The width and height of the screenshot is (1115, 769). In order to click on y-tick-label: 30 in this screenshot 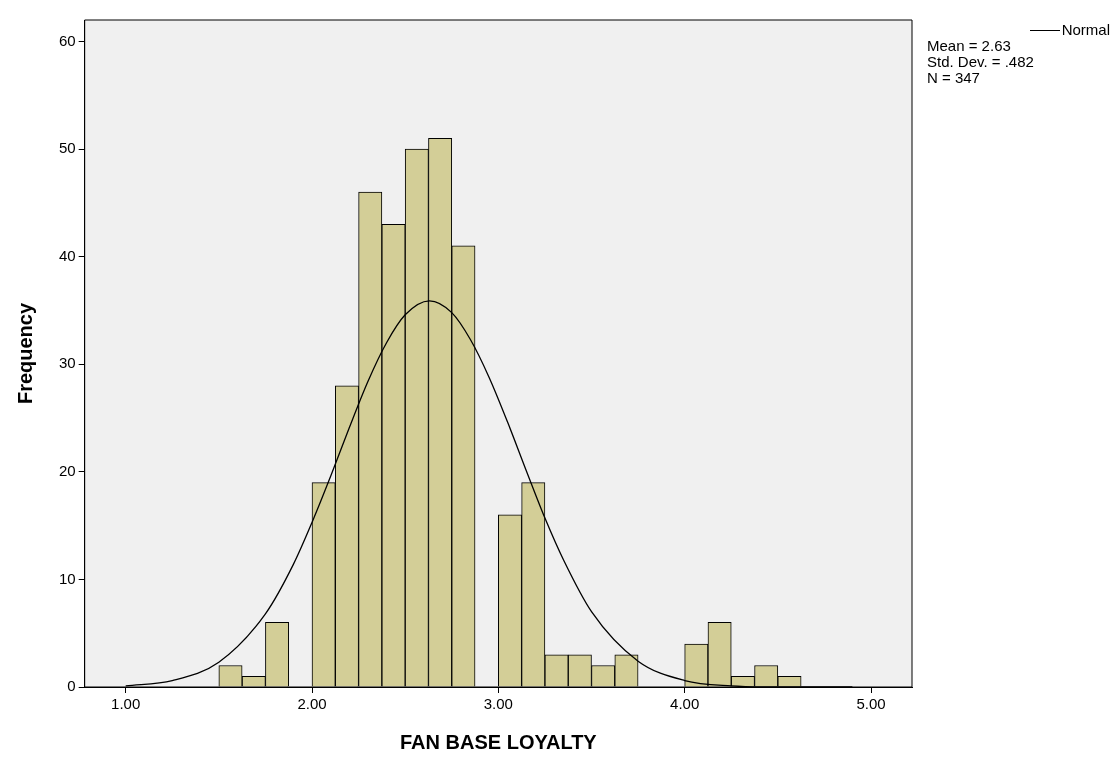, I will do `click(67, 363)`.